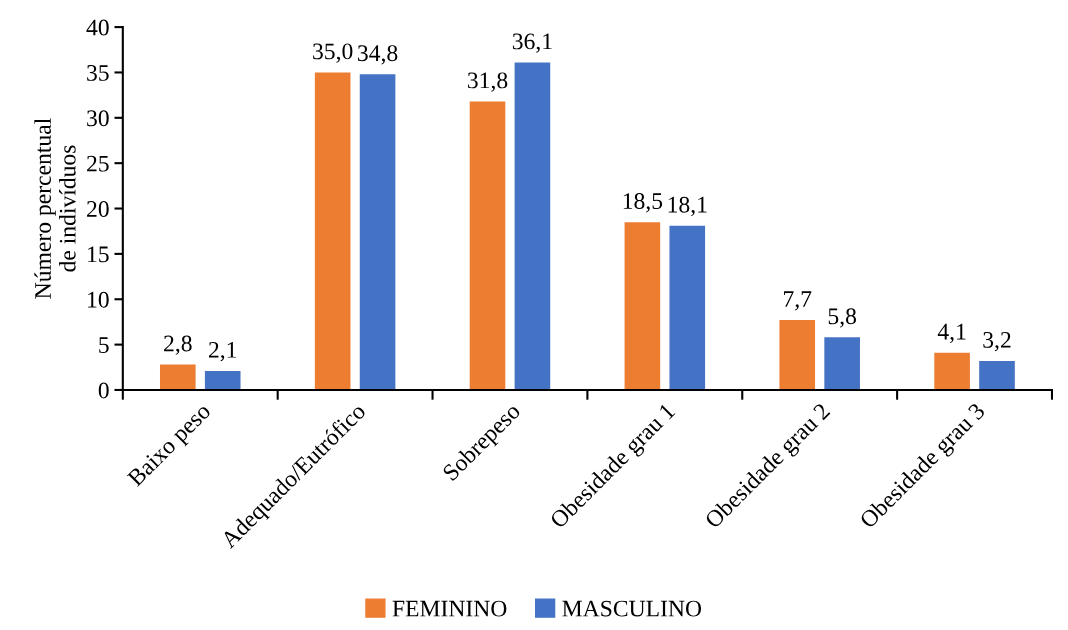  What do you see at coordinates (687, 206) in the screenshot?
I see `data-label: 18,1` at bounding box center [687, 206].